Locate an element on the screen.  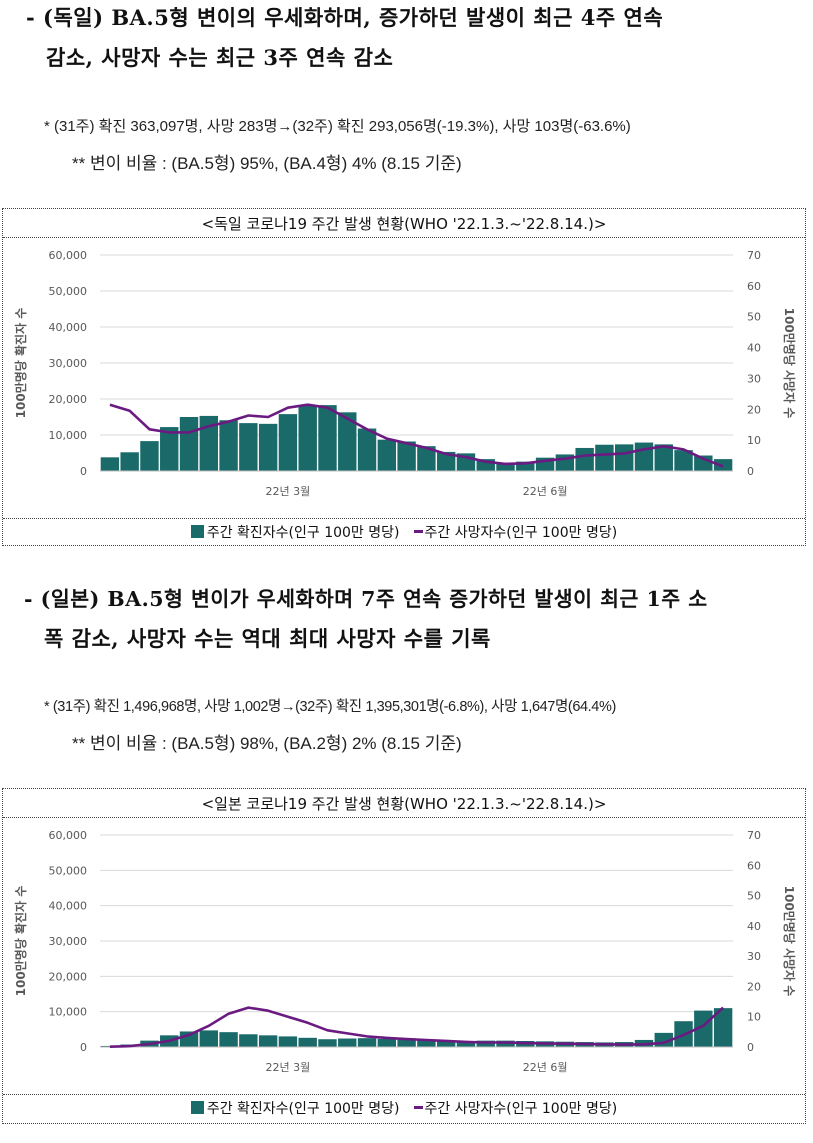
germany-chart-legend: 주간 확진자수(인구 100만 명당) 주간 사망자수(인구 100만 명당) is located at coordinates (404, 532).